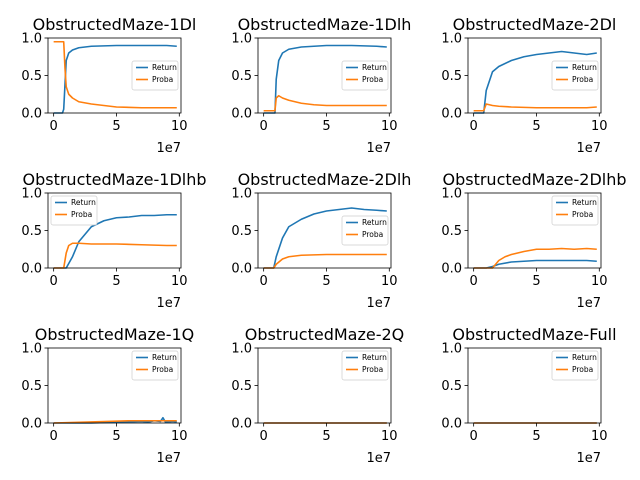 This screenshot has width=640, height=480. What do you see at coordinates (114, 179) in the screenshot?
I see `subplot-title: ObstructedMaze-1Dlhb` at bounding box center [114, 179].